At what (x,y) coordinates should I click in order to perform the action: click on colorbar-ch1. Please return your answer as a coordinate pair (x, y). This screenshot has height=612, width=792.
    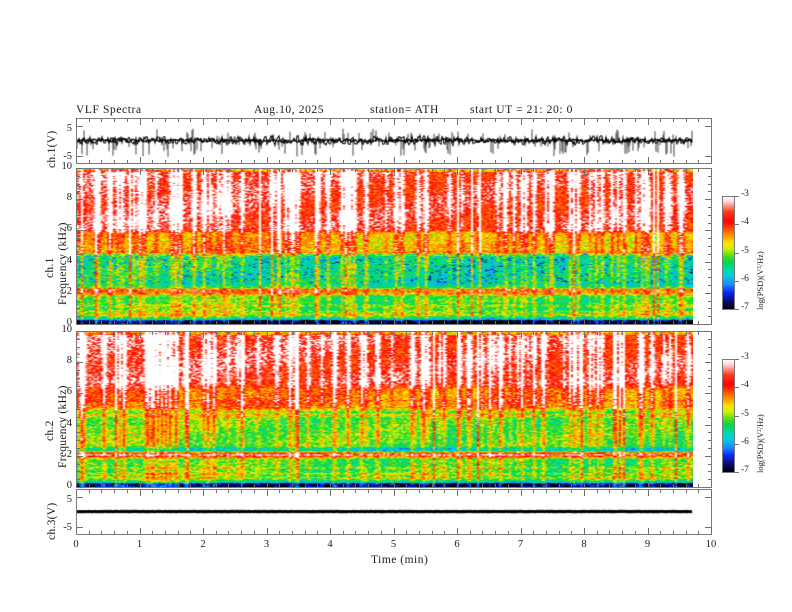
    Looking at the image, I should click on (728, 253).